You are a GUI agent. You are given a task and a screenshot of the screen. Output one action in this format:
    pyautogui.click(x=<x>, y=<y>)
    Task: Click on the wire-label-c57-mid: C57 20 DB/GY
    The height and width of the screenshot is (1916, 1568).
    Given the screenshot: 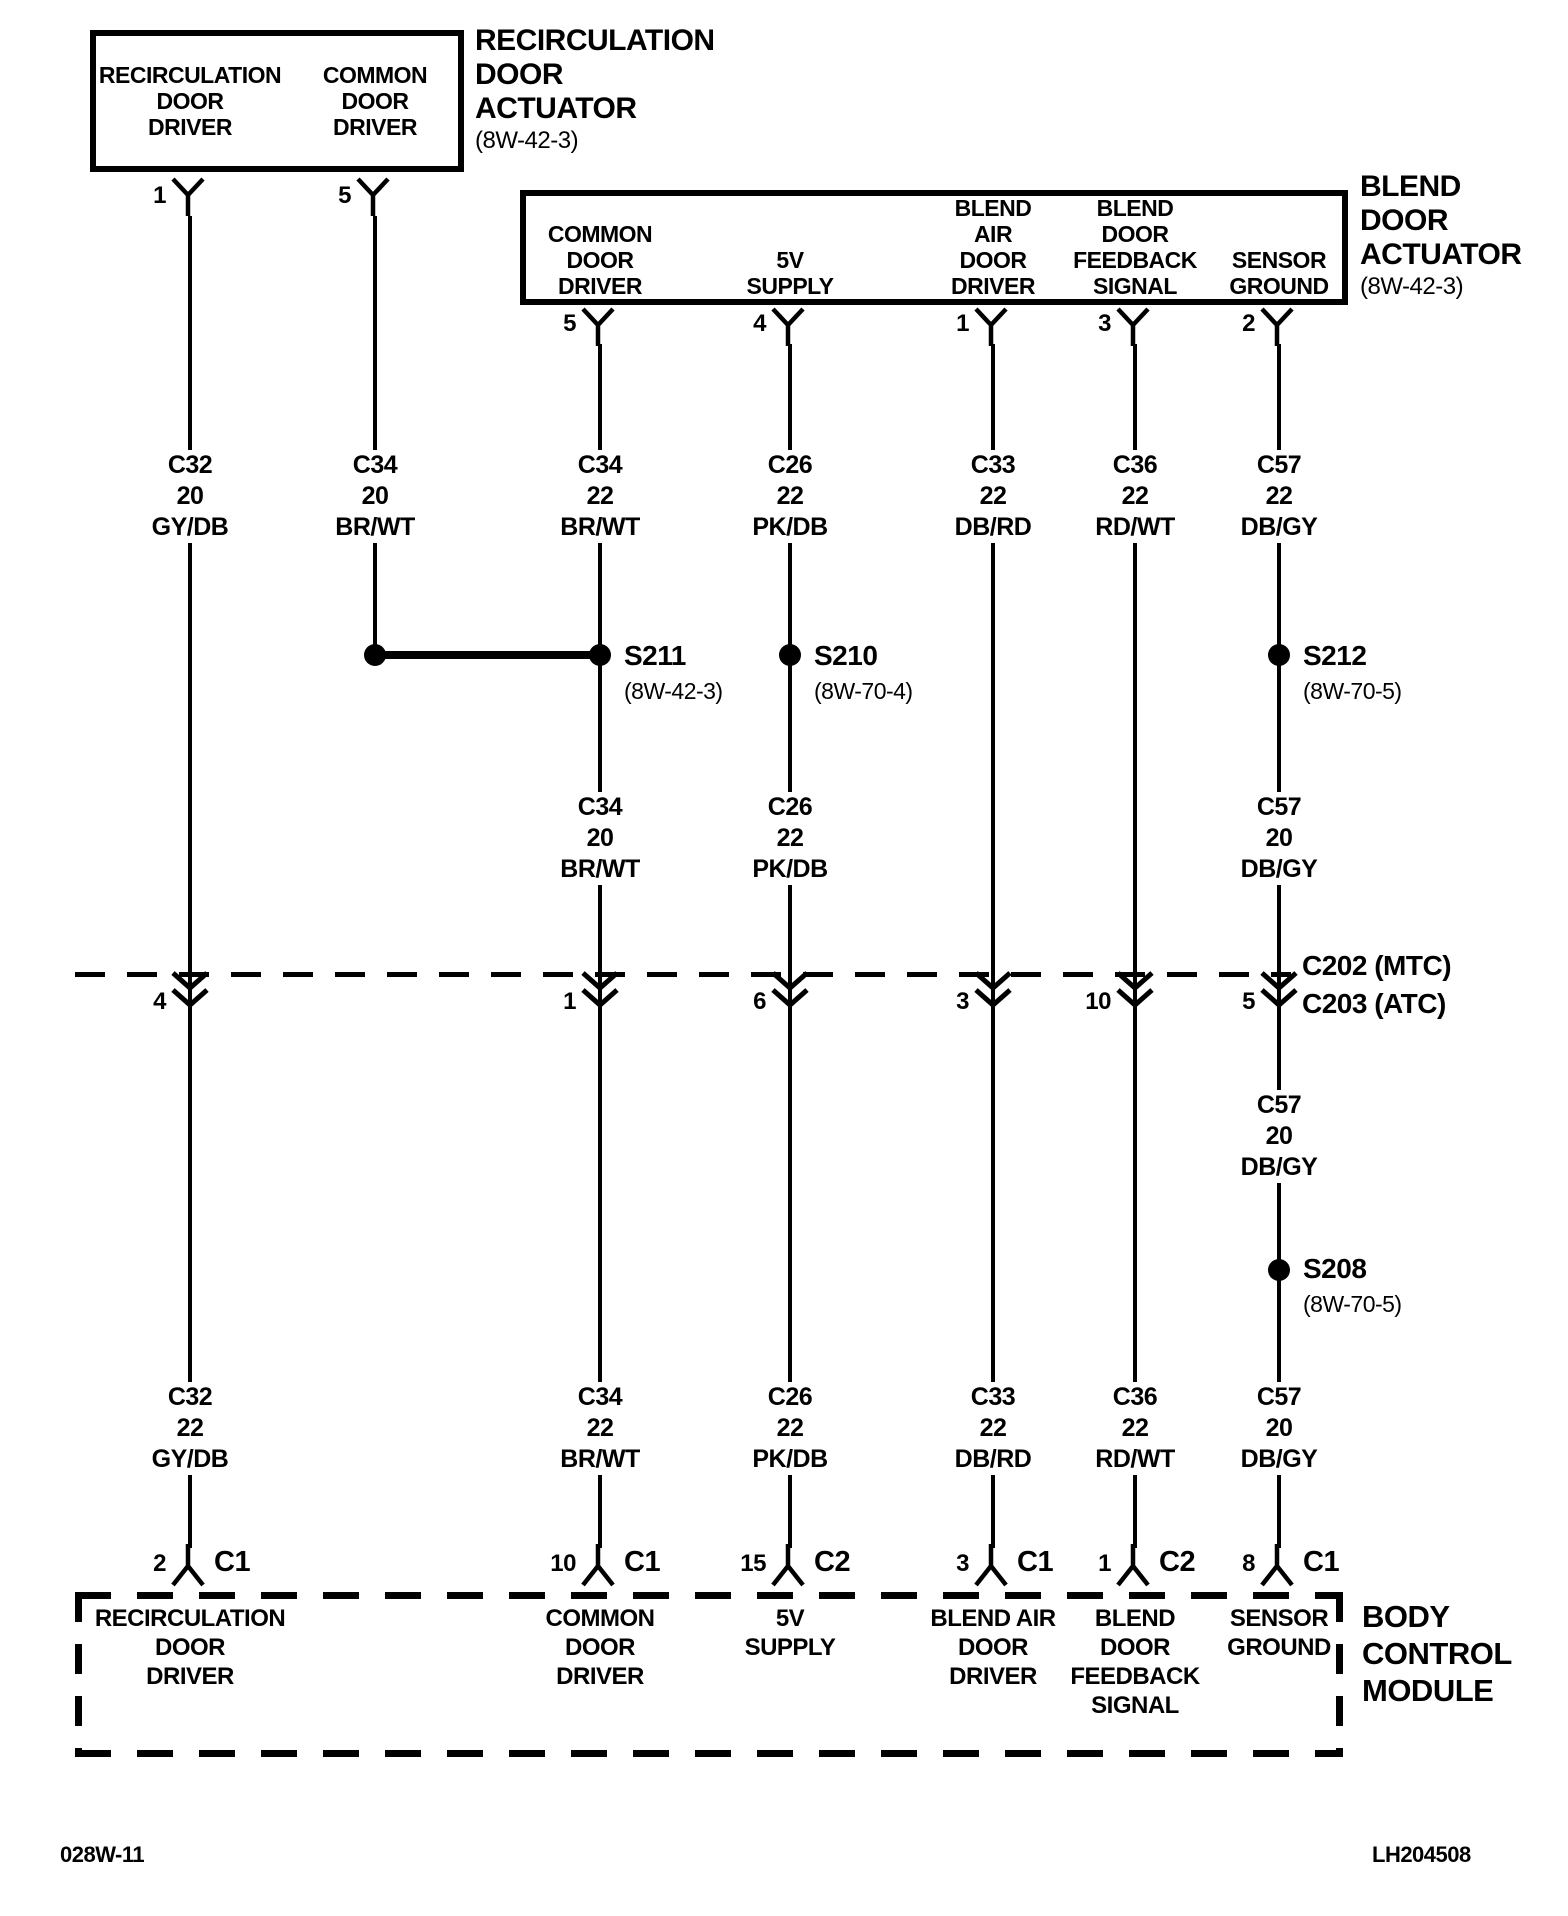 What is the action you would take?
    pyautogui.click(x=1279, y=838)
    